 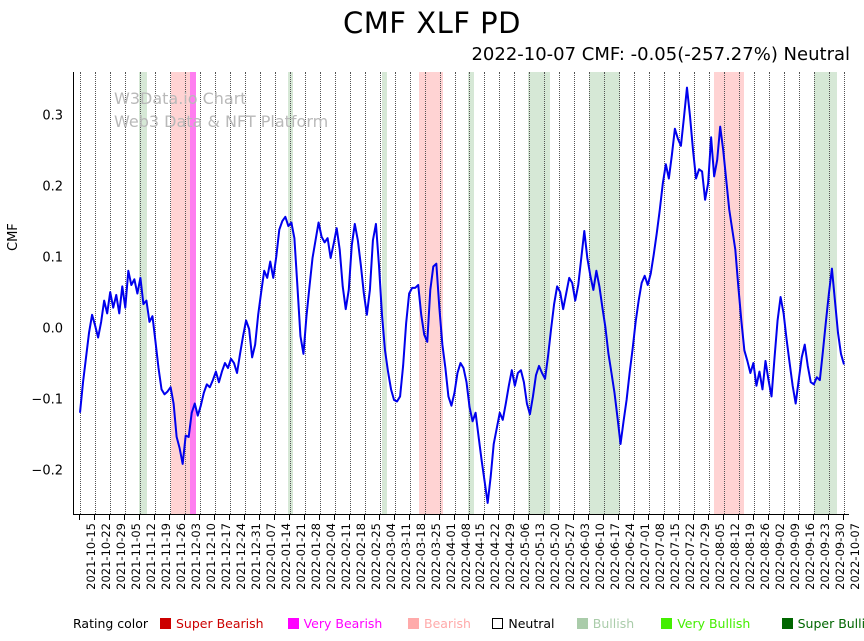 I want to click on x-tick-label: 2022-09-09, so click(x=795, y=556).